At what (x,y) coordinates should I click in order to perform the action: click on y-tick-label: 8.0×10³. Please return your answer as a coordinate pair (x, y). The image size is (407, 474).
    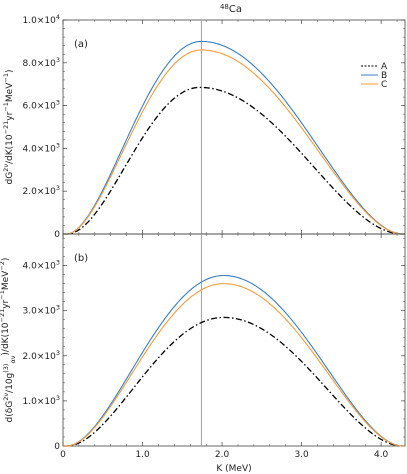
    Looking at the image, I should click on (41, 62).